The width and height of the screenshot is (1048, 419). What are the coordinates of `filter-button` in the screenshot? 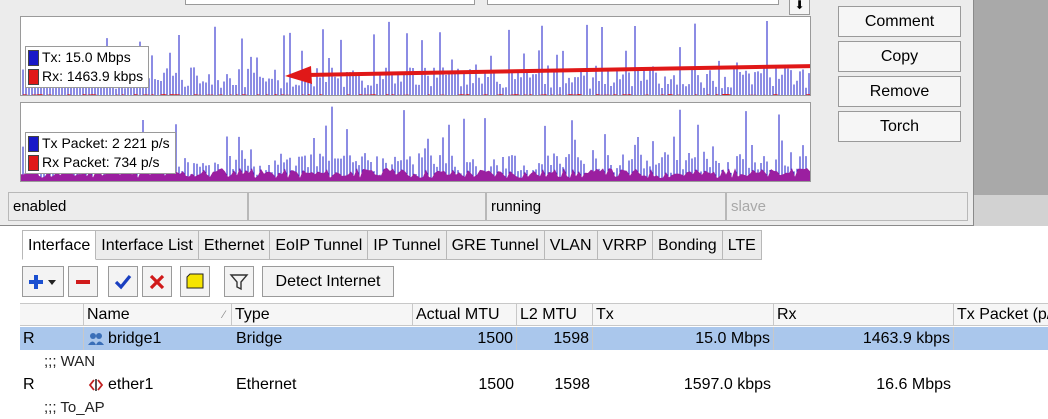 It's located at (239, 281).